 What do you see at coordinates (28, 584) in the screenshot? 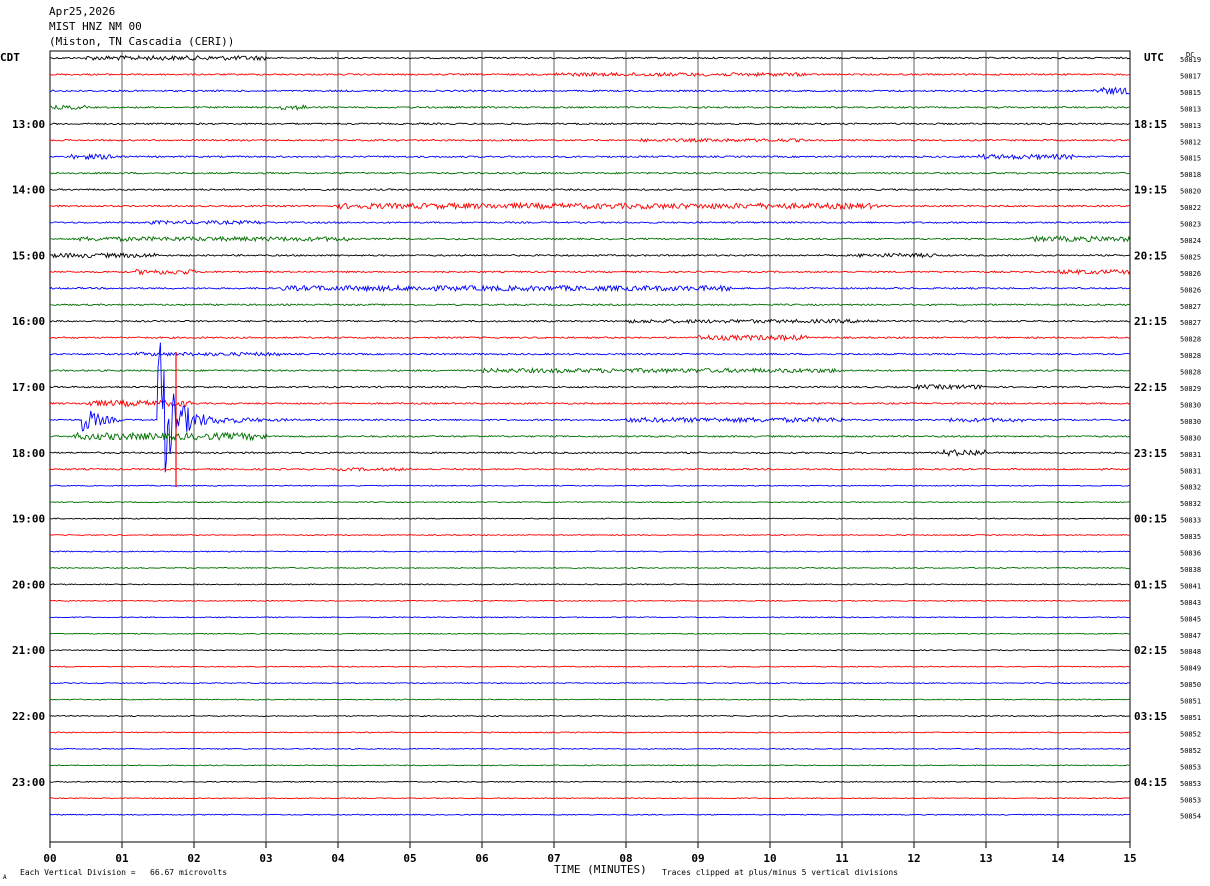
I see `cdt-hour-label: 20:00` at bounding box center [28, 584].